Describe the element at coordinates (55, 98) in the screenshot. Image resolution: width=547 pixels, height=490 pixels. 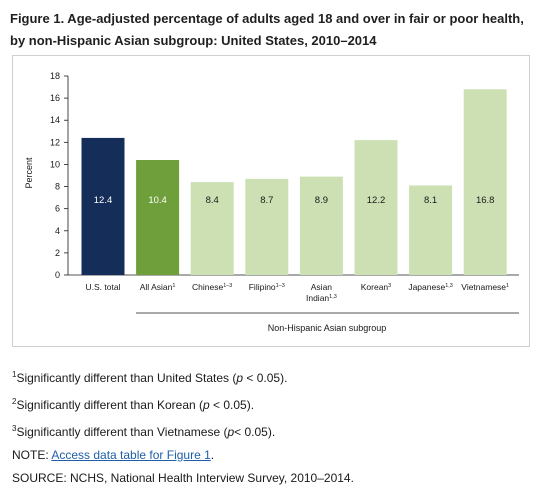
I see `y-tick-label: 16` at that location.